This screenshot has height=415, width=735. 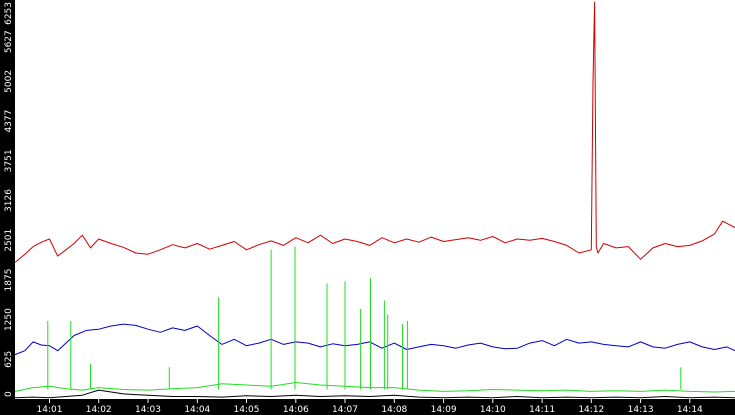 What do you see at coordinates (345, 410) in the screenshot?
I see `x-tick-label: 14:07` at bounding box center [345, 410].